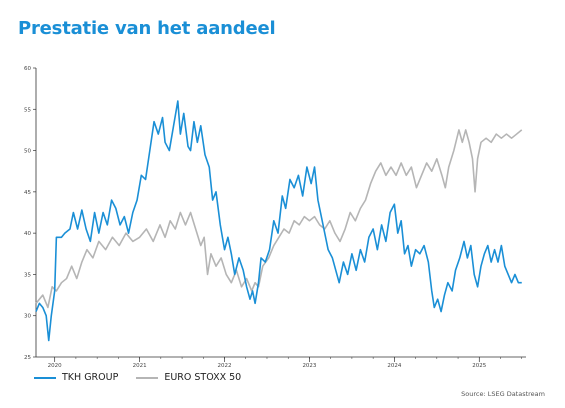 The width and height of the screenshot is (565, 408). What do you see at coordinates (27, 152) in the screenshot?
I see `y-tick-label: 50` at bounding box center [27, 152].